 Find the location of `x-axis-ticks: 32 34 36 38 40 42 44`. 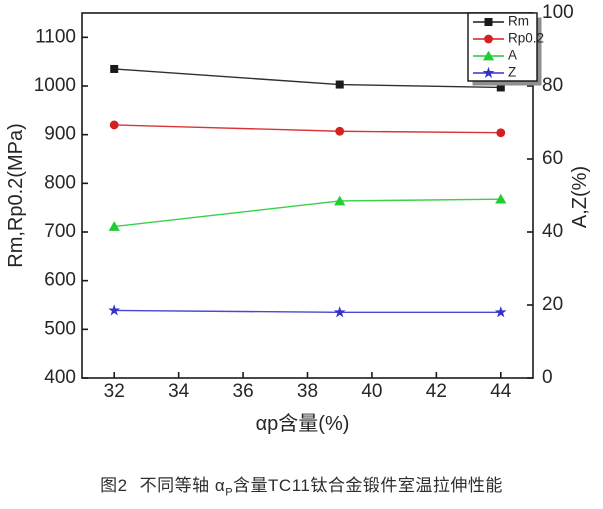

x-axis-ticks: 32 34 36 38 40 42 44 is located at coordinates (308, 387).